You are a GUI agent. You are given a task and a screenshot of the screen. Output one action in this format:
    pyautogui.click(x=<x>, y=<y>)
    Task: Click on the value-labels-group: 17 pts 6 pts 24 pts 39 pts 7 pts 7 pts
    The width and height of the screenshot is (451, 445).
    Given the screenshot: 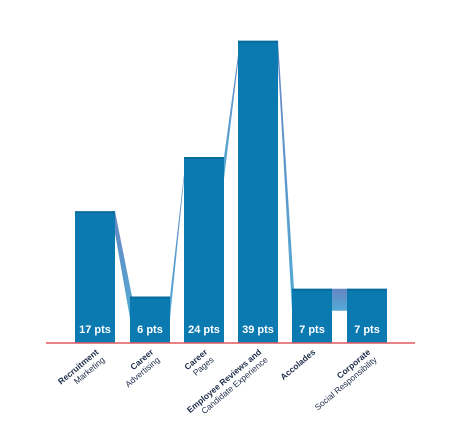 What is the action you would take?
    pyautogui.click(x=229, y=330)
    